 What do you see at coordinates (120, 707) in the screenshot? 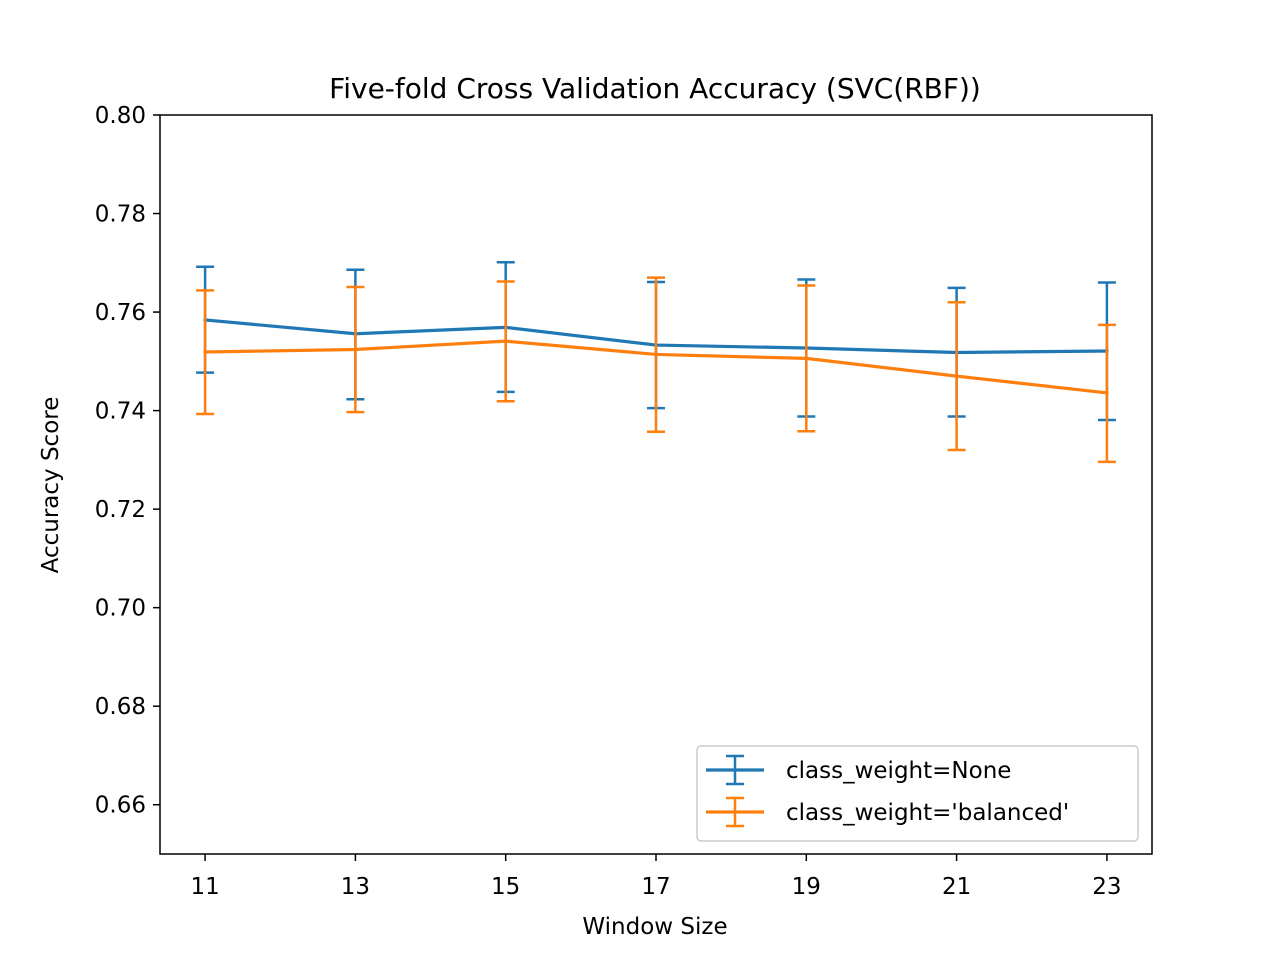
I see `y-tick-label: 0.68` at bounding box center [120, 707].